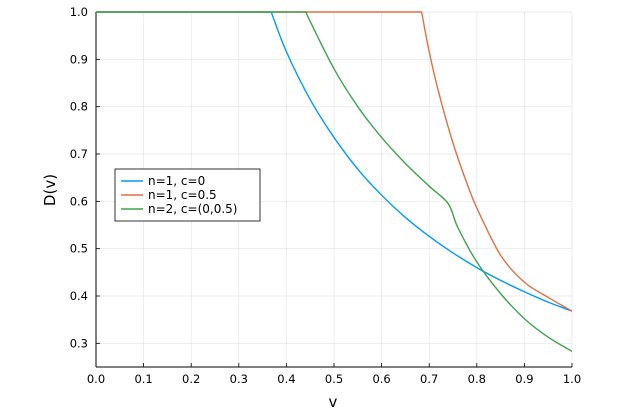  What do you see at coordinates (477, 379) in the screenshot?
I see `x-tick-label: 0.8` at bounding box center [477, 379].